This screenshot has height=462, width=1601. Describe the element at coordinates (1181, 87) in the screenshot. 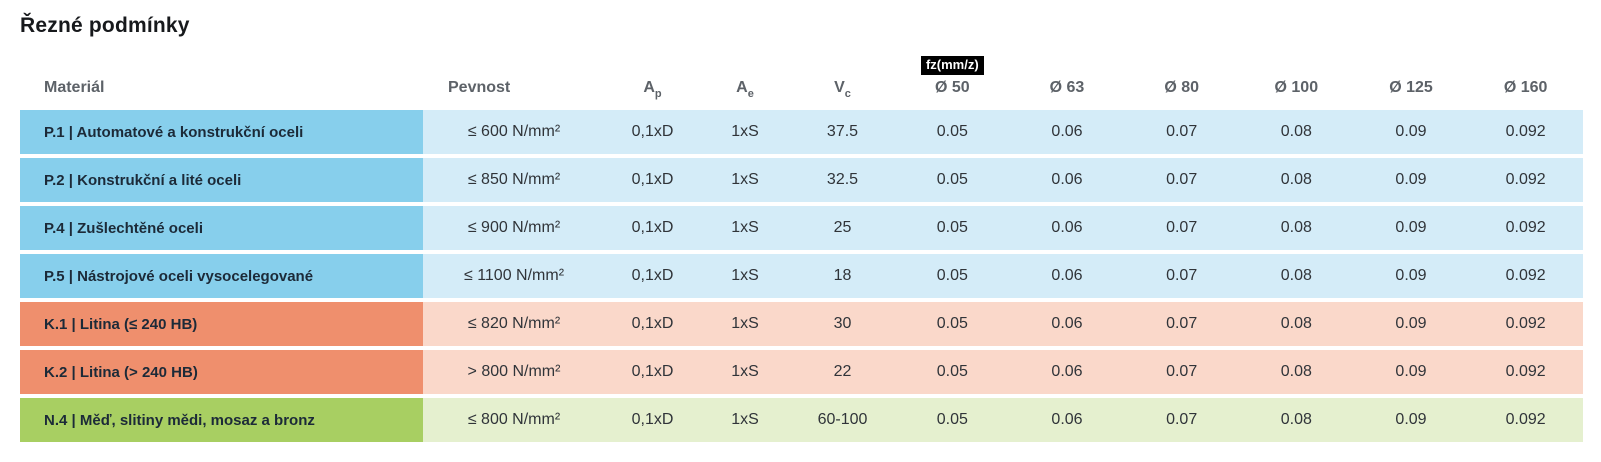

I see `header-diameter-80: Ø 80` at that location.